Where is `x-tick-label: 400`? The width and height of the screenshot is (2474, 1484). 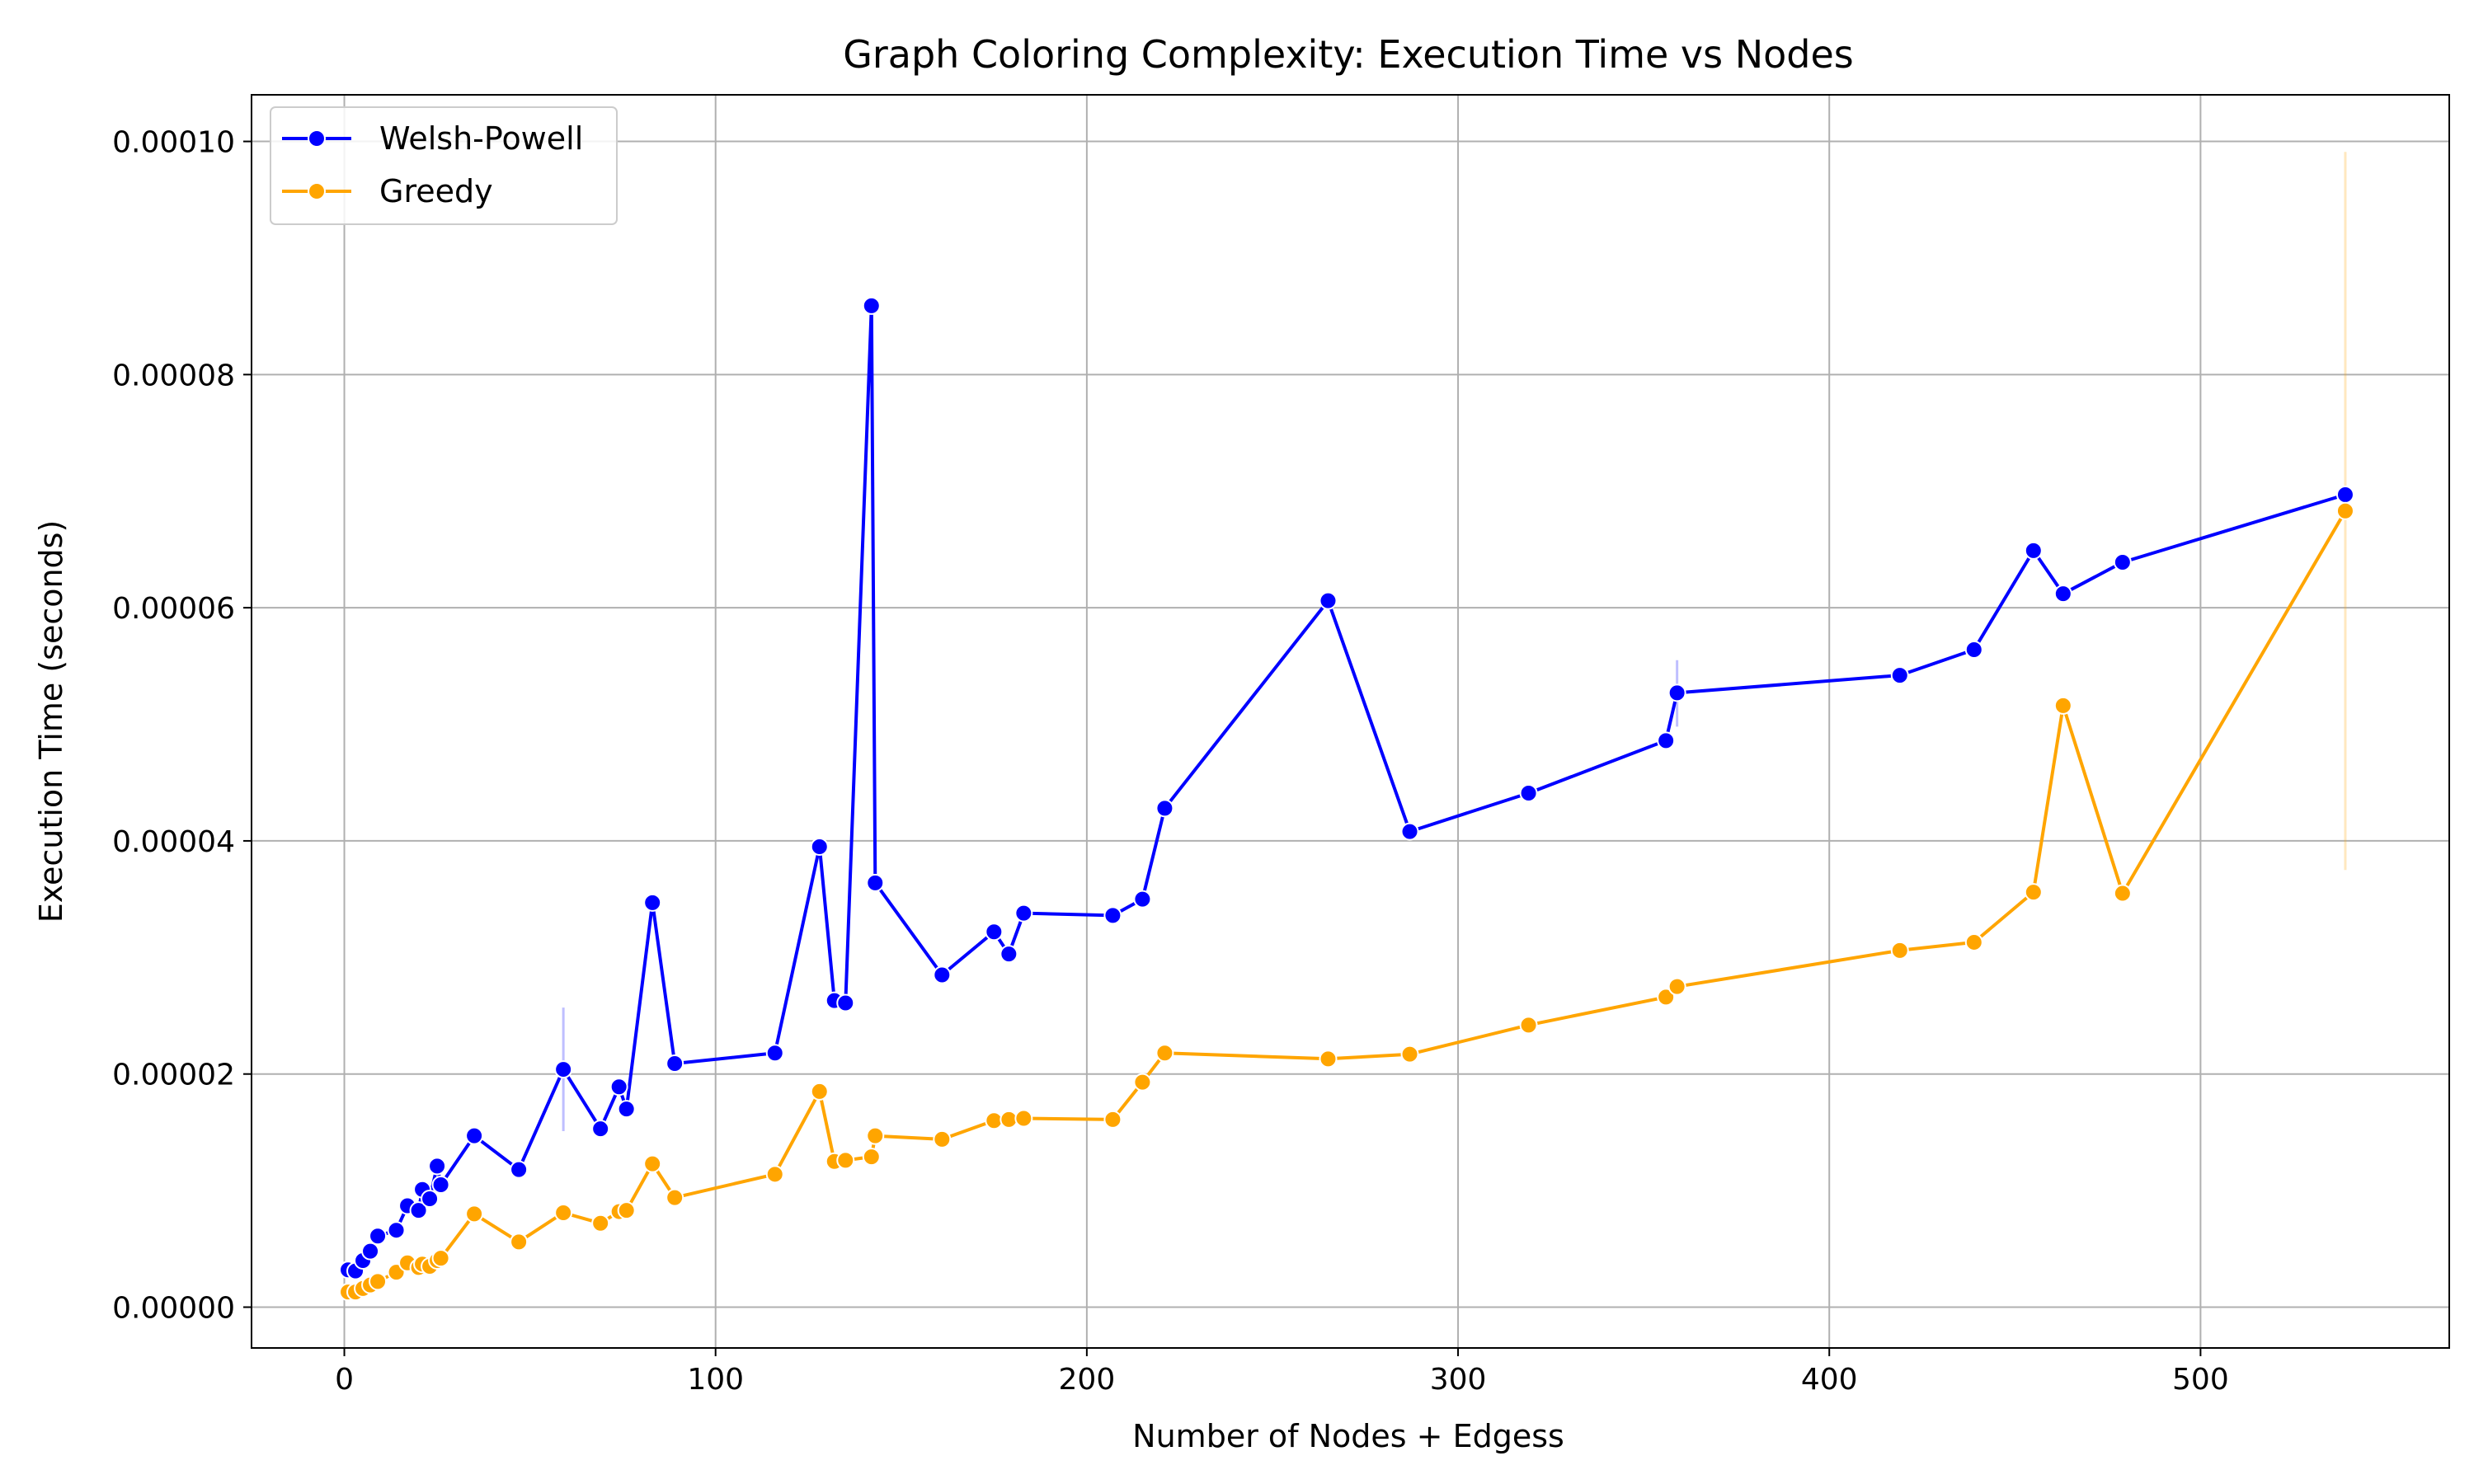
x-tick-label: 400 is located at coordinates (1829, 1380).